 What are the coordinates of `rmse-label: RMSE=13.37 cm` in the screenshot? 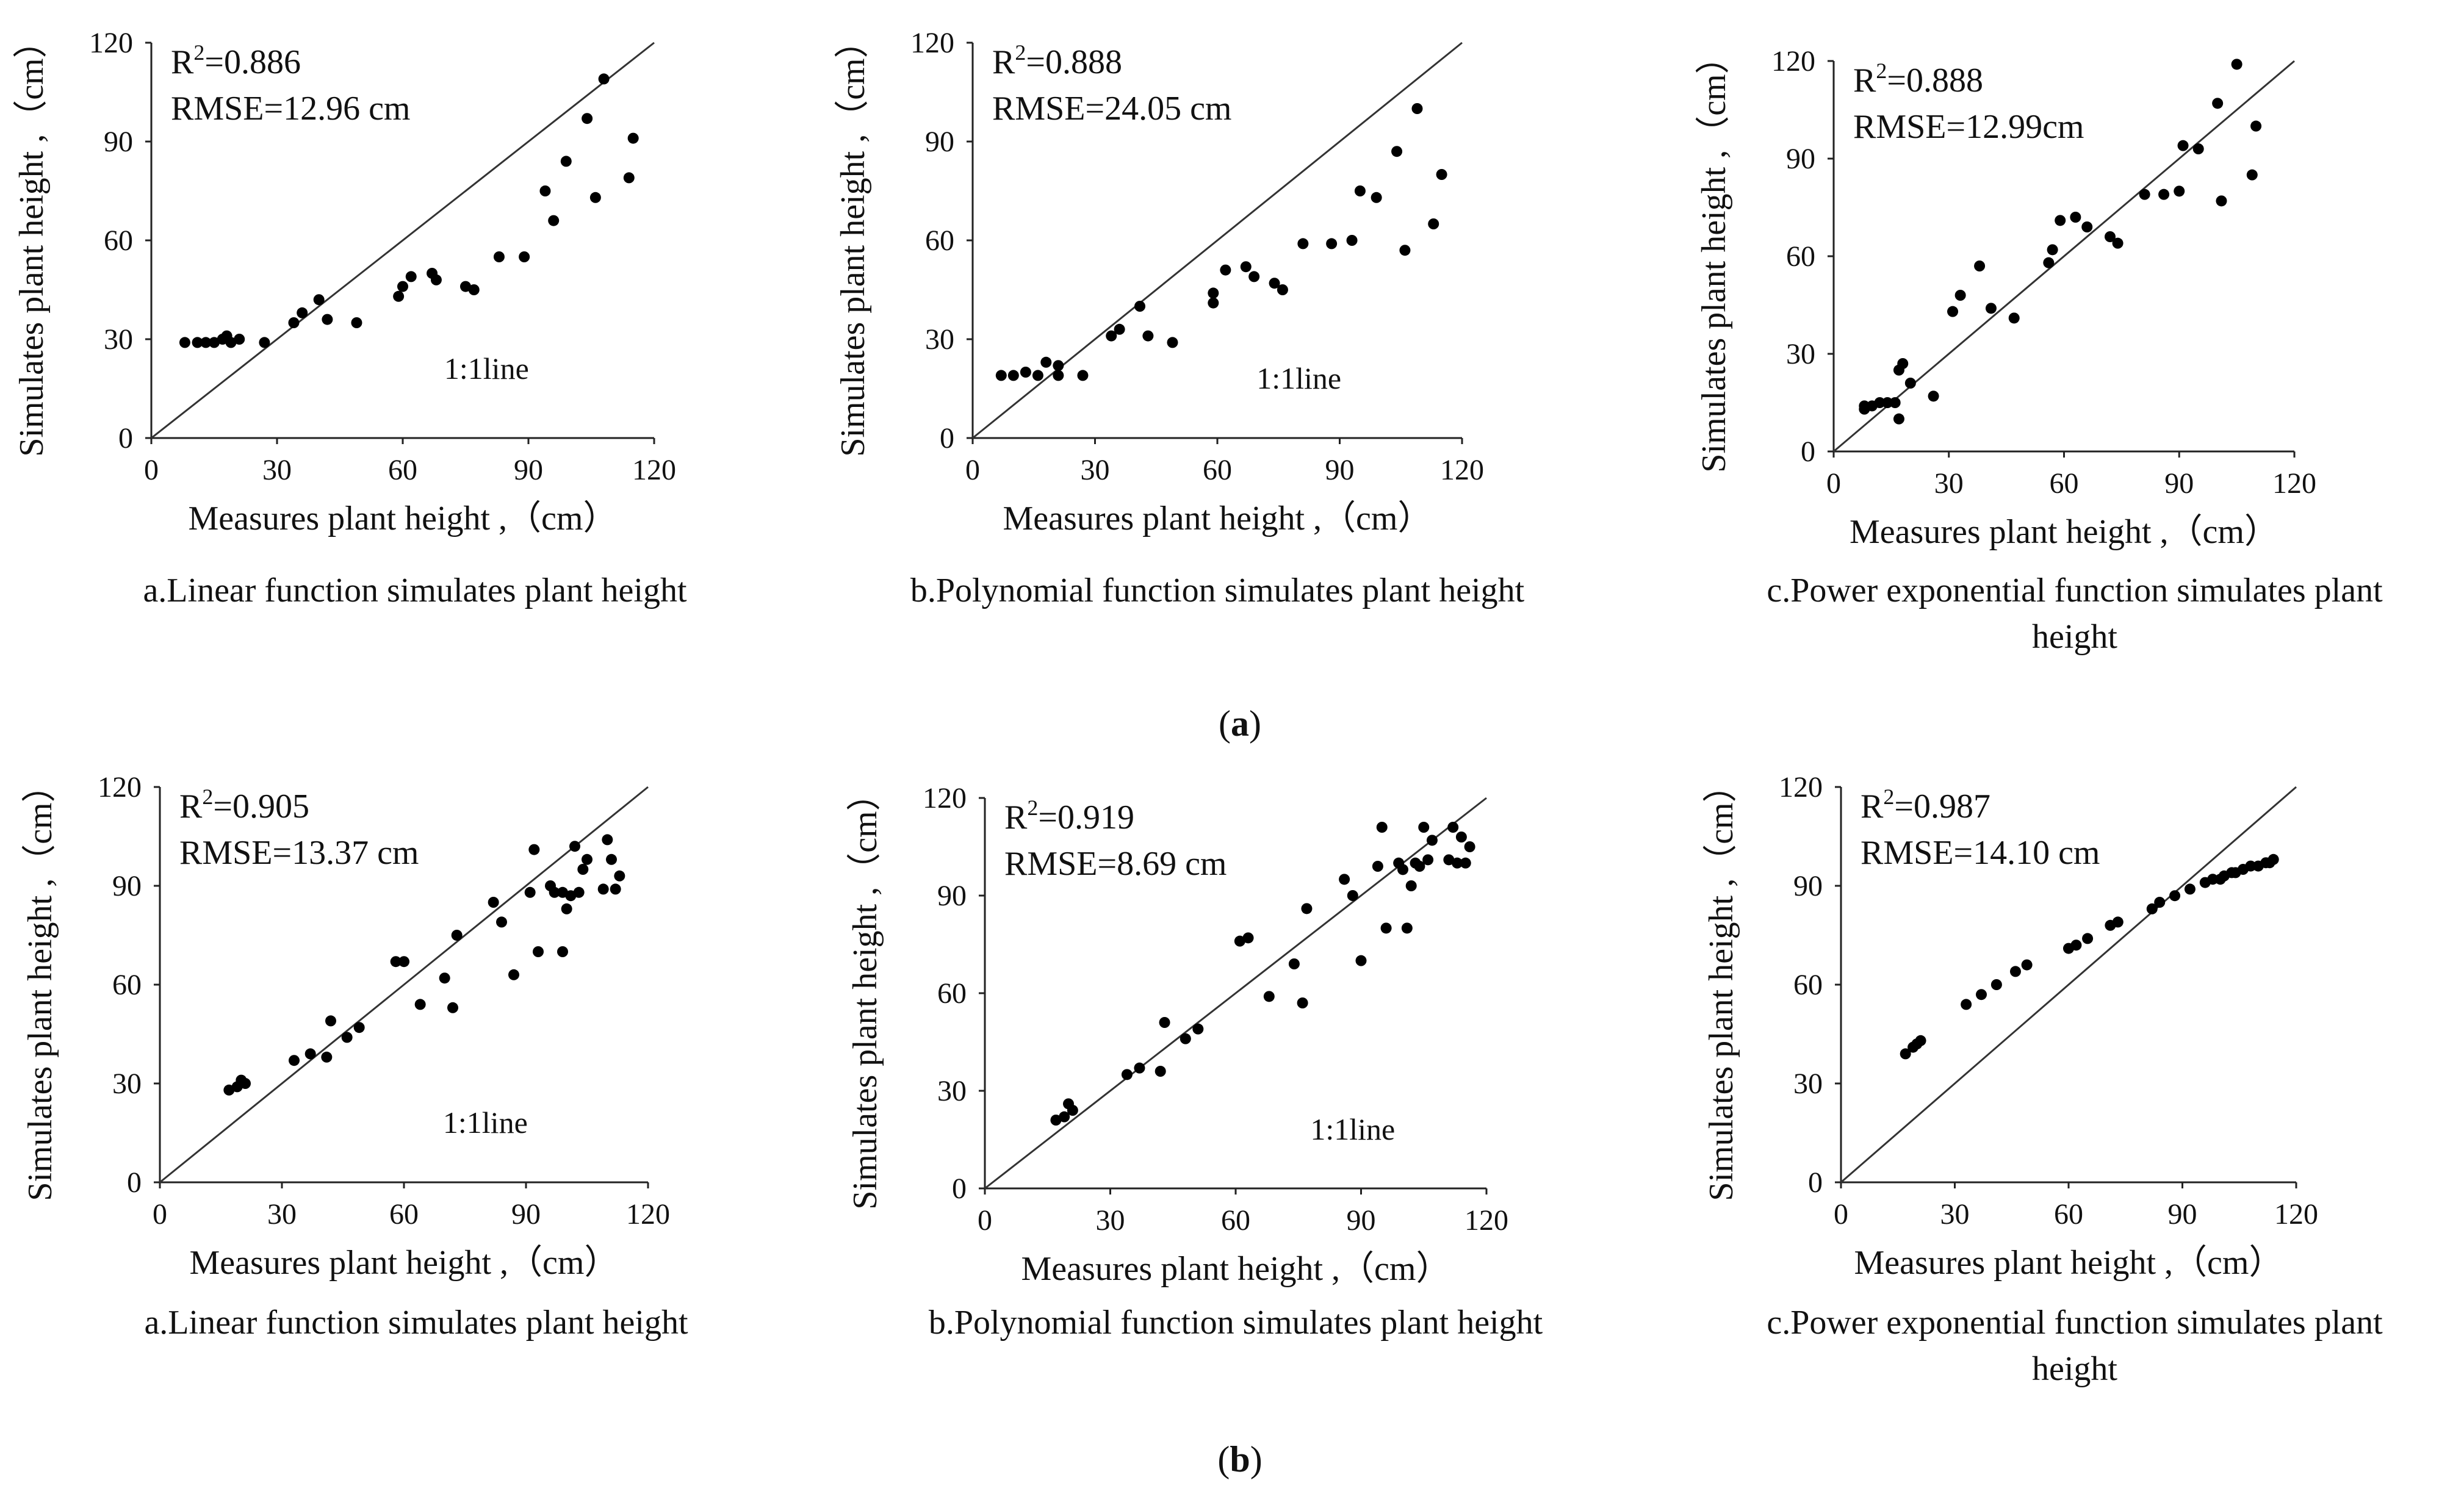 It's located at (299, 853).